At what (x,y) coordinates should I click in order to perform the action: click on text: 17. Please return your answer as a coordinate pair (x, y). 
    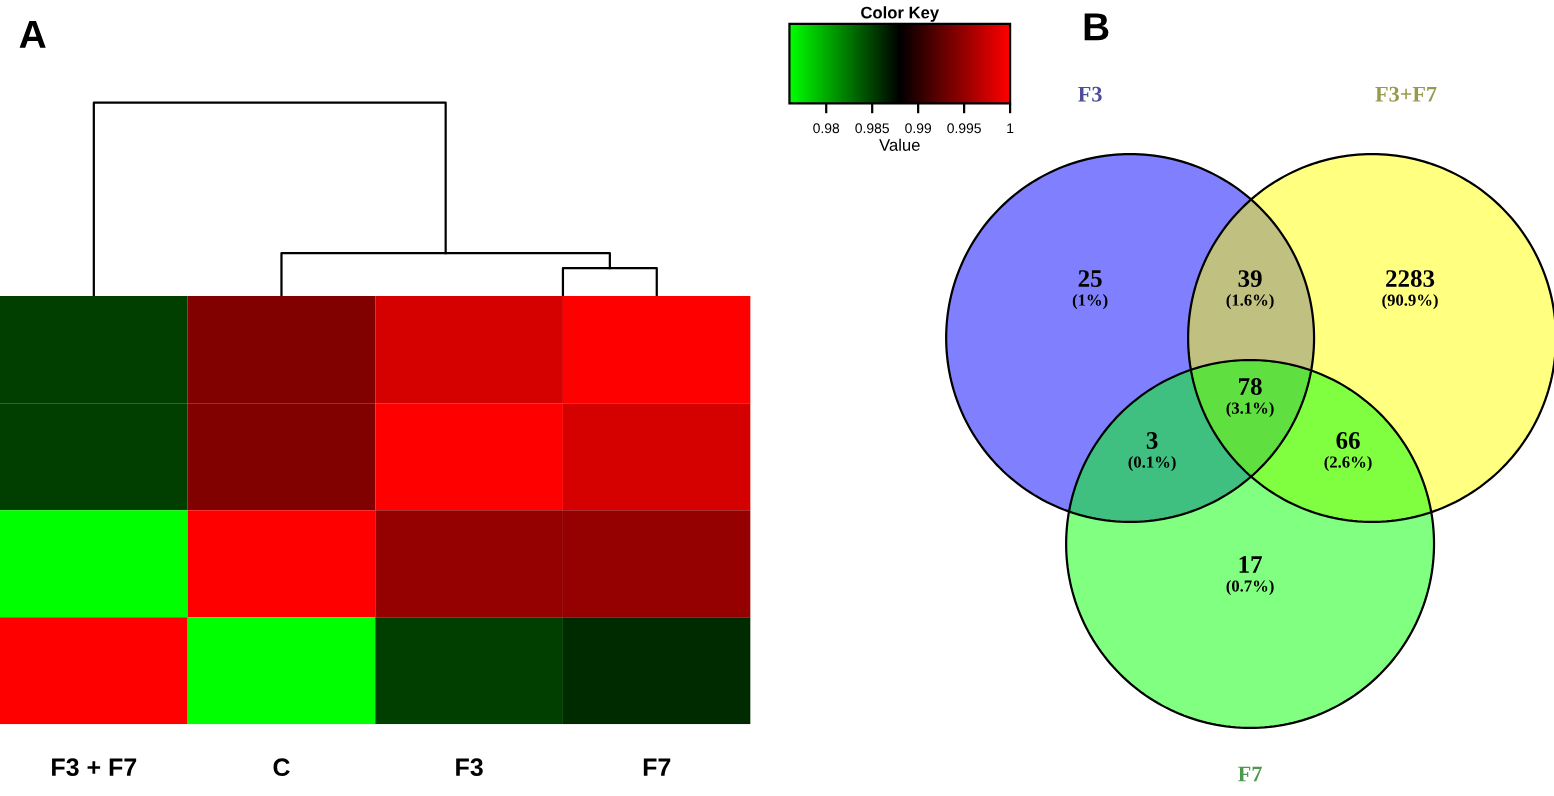
    Looking at the image, I should click on (1250, 564).